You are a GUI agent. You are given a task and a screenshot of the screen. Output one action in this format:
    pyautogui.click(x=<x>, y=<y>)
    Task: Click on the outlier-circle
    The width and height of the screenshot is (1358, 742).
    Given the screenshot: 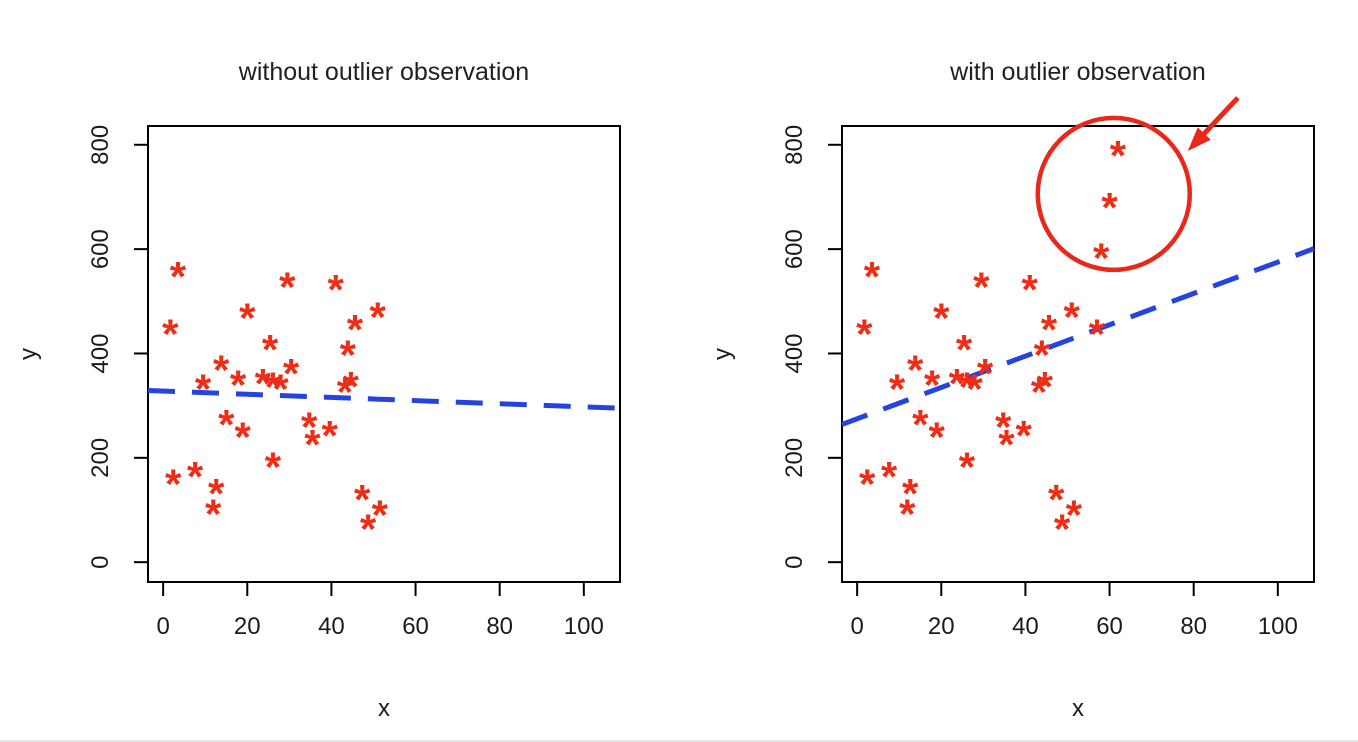 What is the action you would take?
    pyautogui.click(x=1114, y=194)
    